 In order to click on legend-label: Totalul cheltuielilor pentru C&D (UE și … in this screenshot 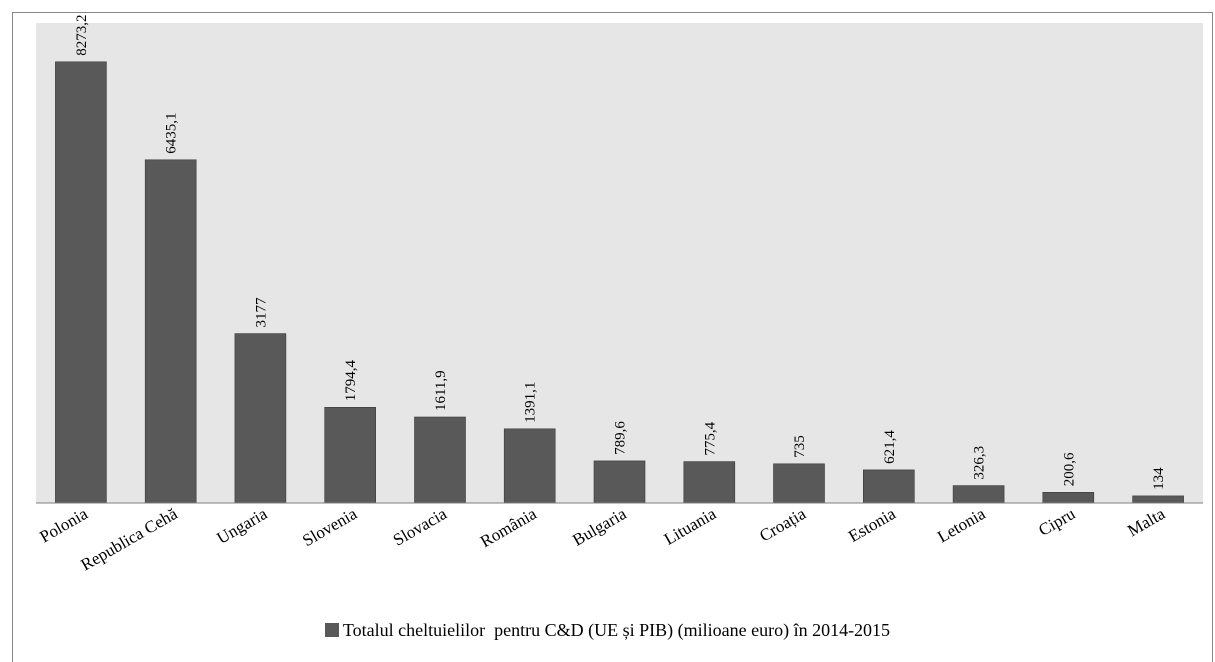, I will do `click(616, 630)`.